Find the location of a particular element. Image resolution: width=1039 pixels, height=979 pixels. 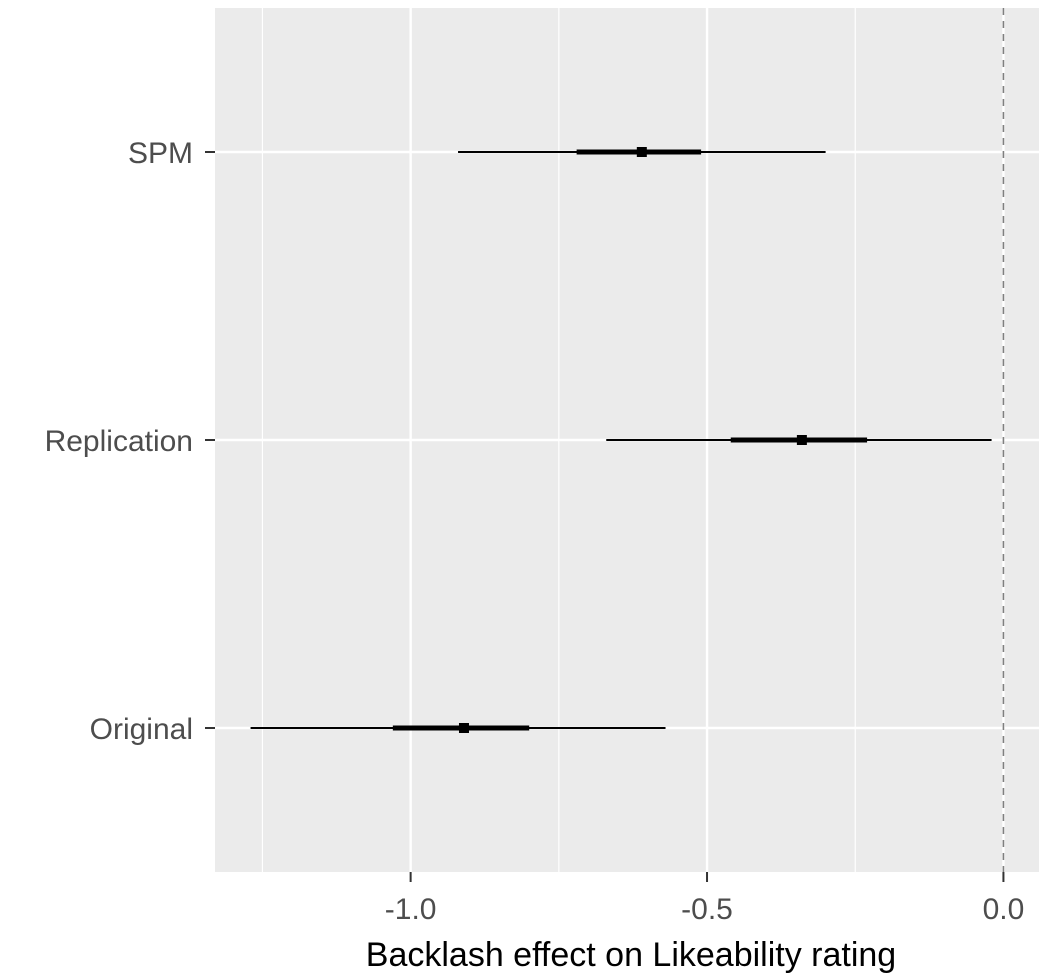

y-tick-label: SPM is located at coordinates (160, 153).